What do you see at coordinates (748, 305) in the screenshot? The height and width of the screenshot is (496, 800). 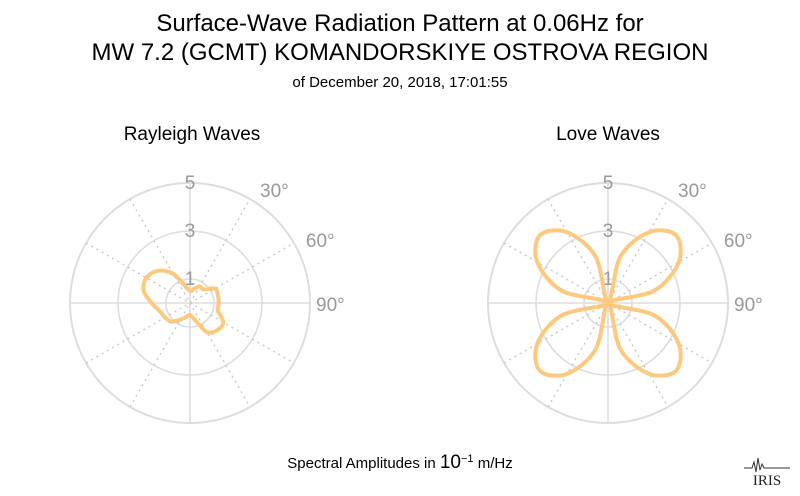 I see `love-angle-tick-label: 90°` at bounding box center [748, 305].